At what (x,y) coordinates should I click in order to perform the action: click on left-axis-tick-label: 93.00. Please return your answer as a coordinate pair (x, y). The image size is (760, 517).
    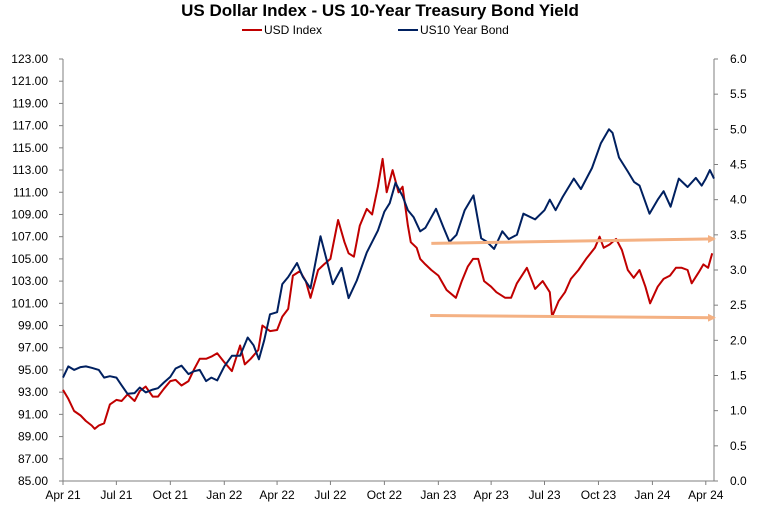
    Looking at the image, I should click on (33, 392).